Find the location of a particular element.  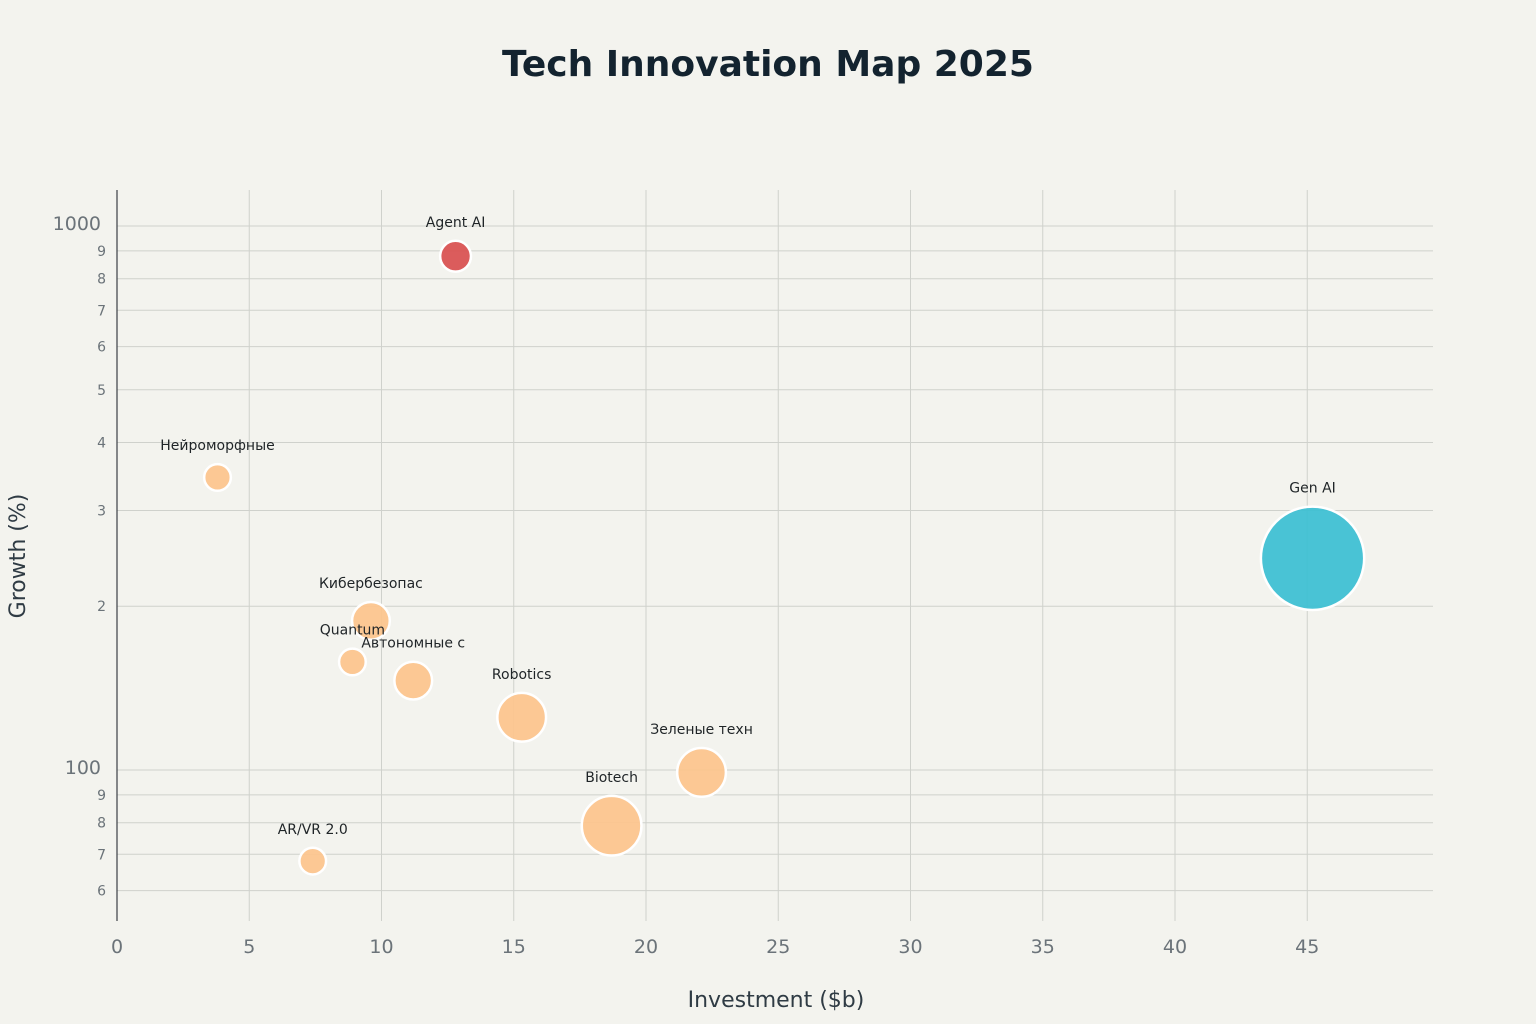

bubble-biotech is located at coordinates (611, 825).